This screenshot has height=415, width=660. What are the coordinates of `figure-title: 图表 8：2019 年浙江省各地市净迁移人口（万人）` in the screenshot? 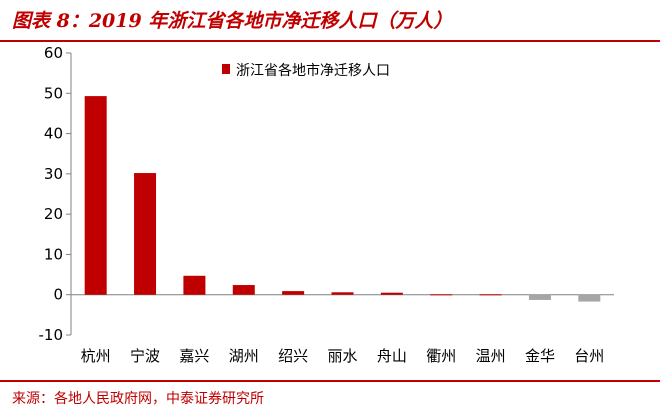 It's located at (232, 21).